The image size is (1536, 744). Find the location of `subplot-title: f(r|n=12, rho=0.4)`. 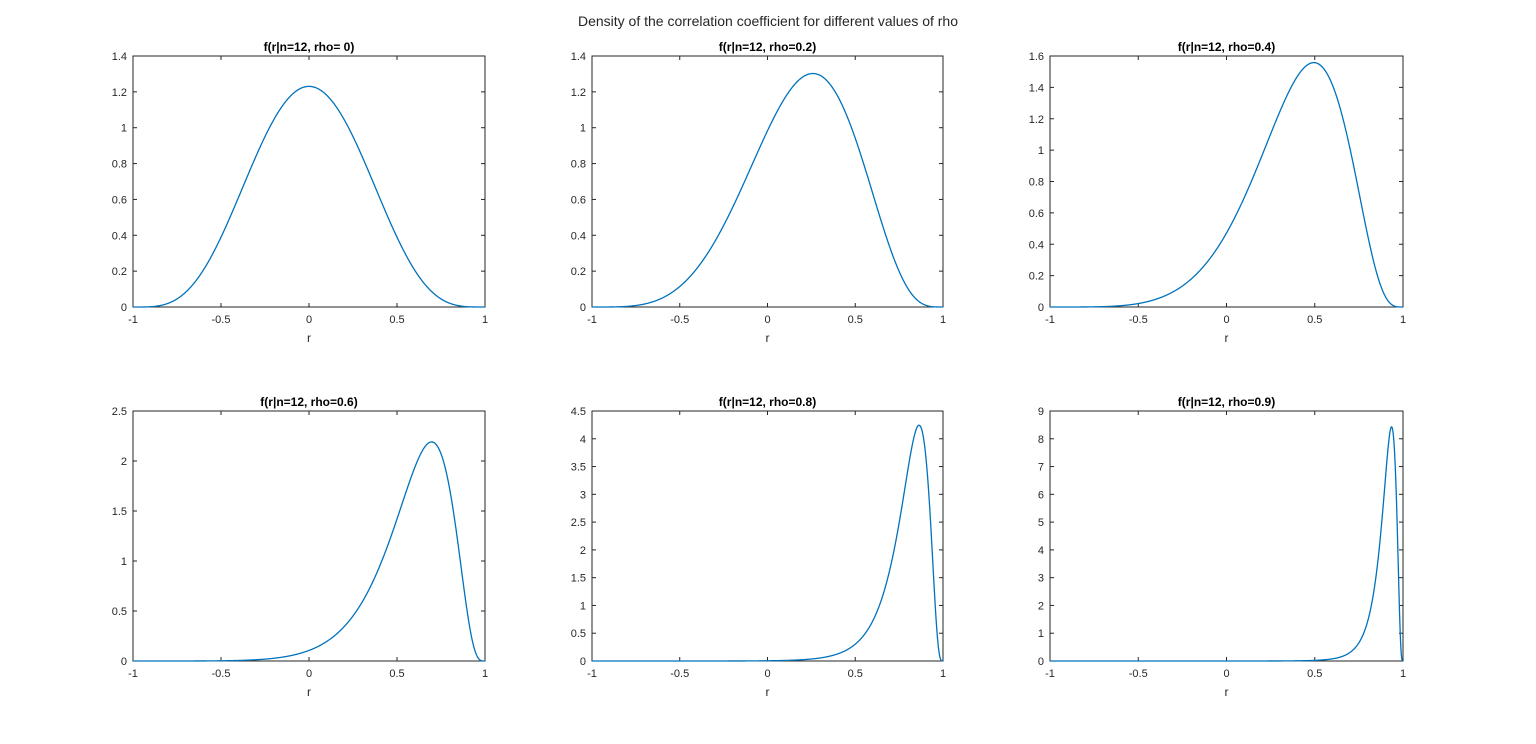

subplot-title: f(r|n=12, rho=0.4) is located at coordinates (1226, 47).